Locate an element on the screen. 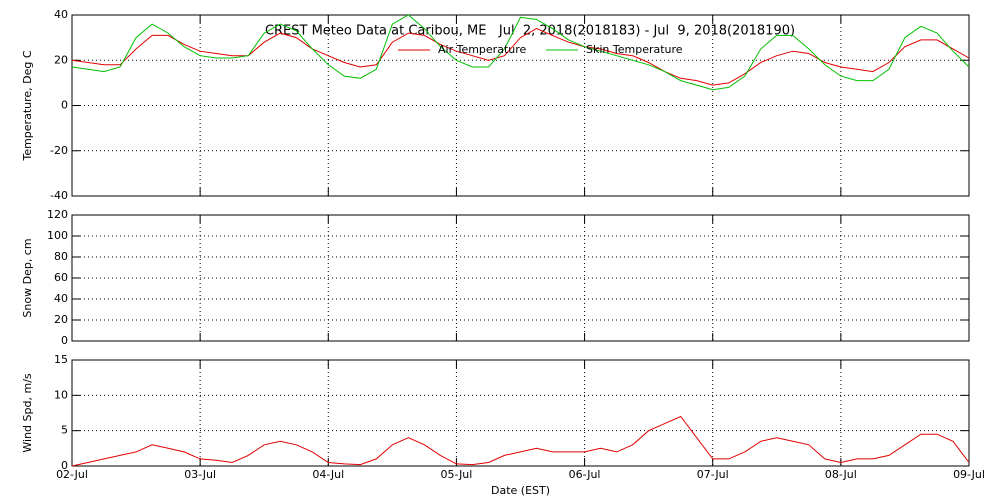  y-tick-label: -20 is located at coordinates (59, 150).